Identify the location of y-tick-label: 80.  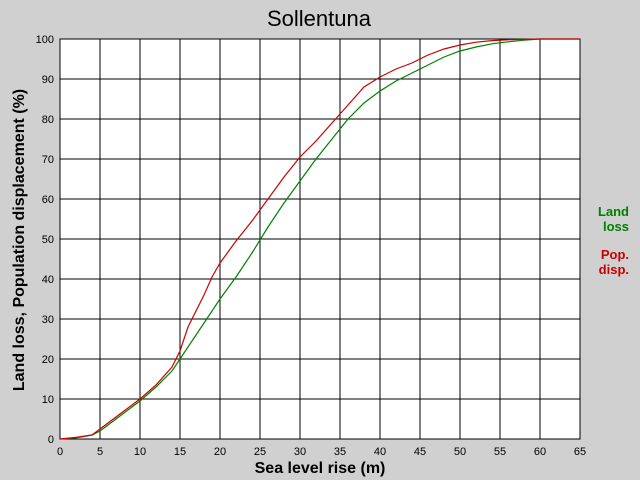
(48, 120).